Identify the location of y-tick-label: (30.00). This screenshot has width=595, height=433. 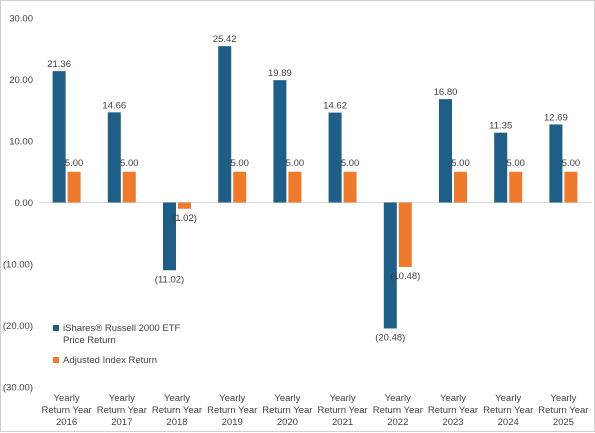
(18, 388).